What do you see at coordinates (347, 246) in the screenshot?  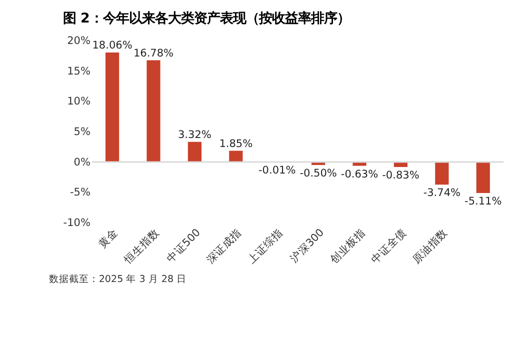 I see `x-tick-label: 创业板指` at bounding box center [347, 246].